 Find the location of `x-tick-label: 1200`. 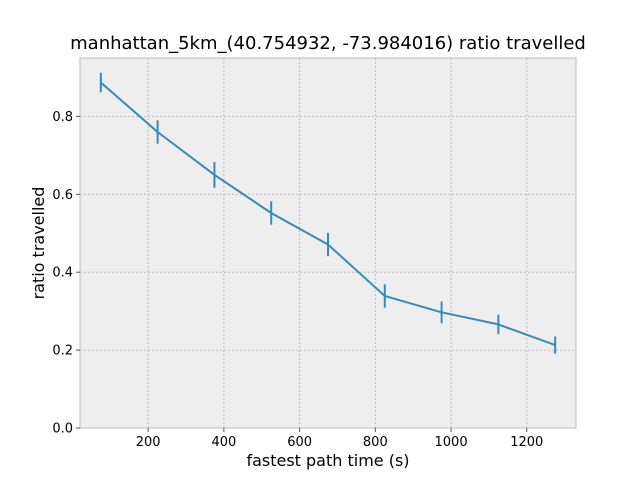

x-tick-label: 1200 is located at coordinates (526, 442).